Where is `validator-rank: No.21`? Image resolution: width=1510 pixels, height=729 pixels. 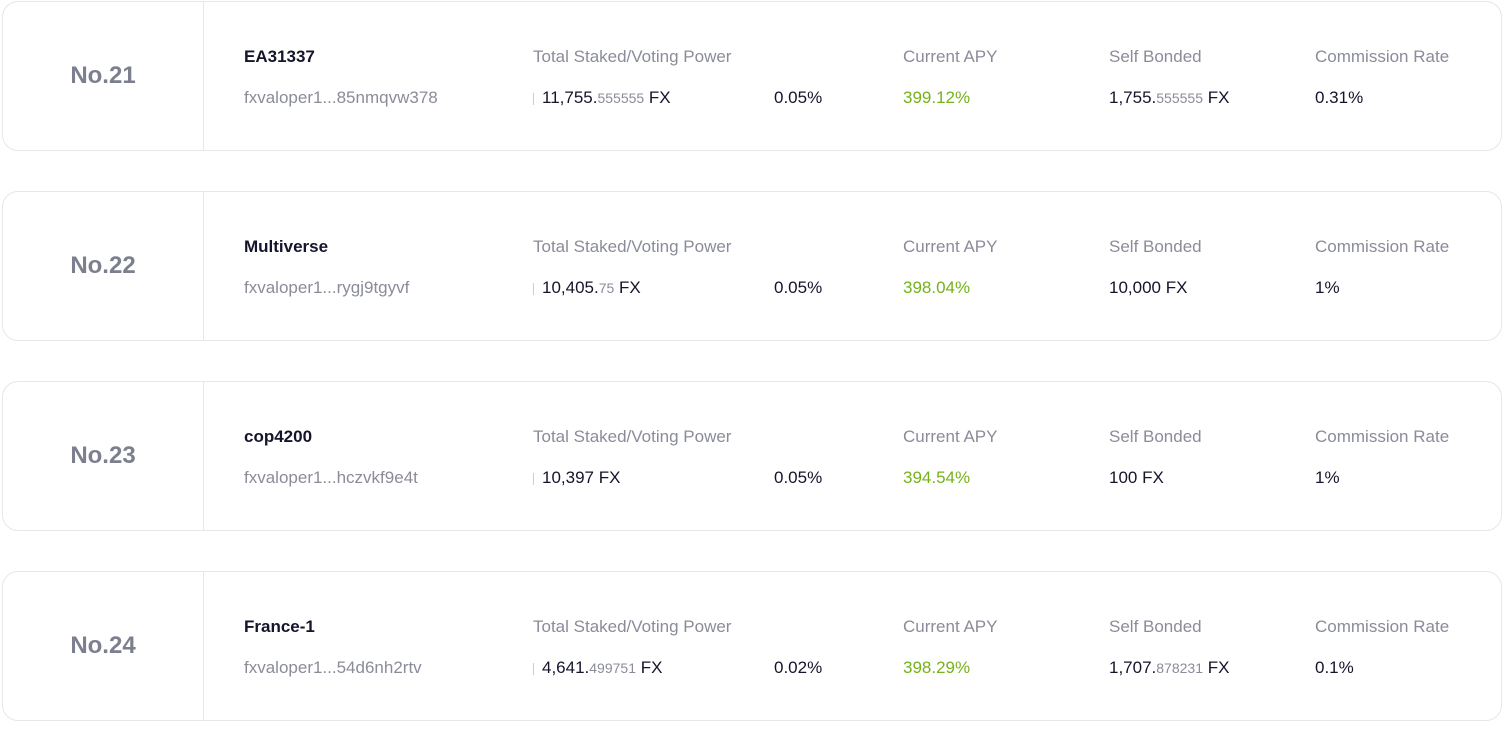
validator-rank: No.21 is located at coordinates (103, 76).